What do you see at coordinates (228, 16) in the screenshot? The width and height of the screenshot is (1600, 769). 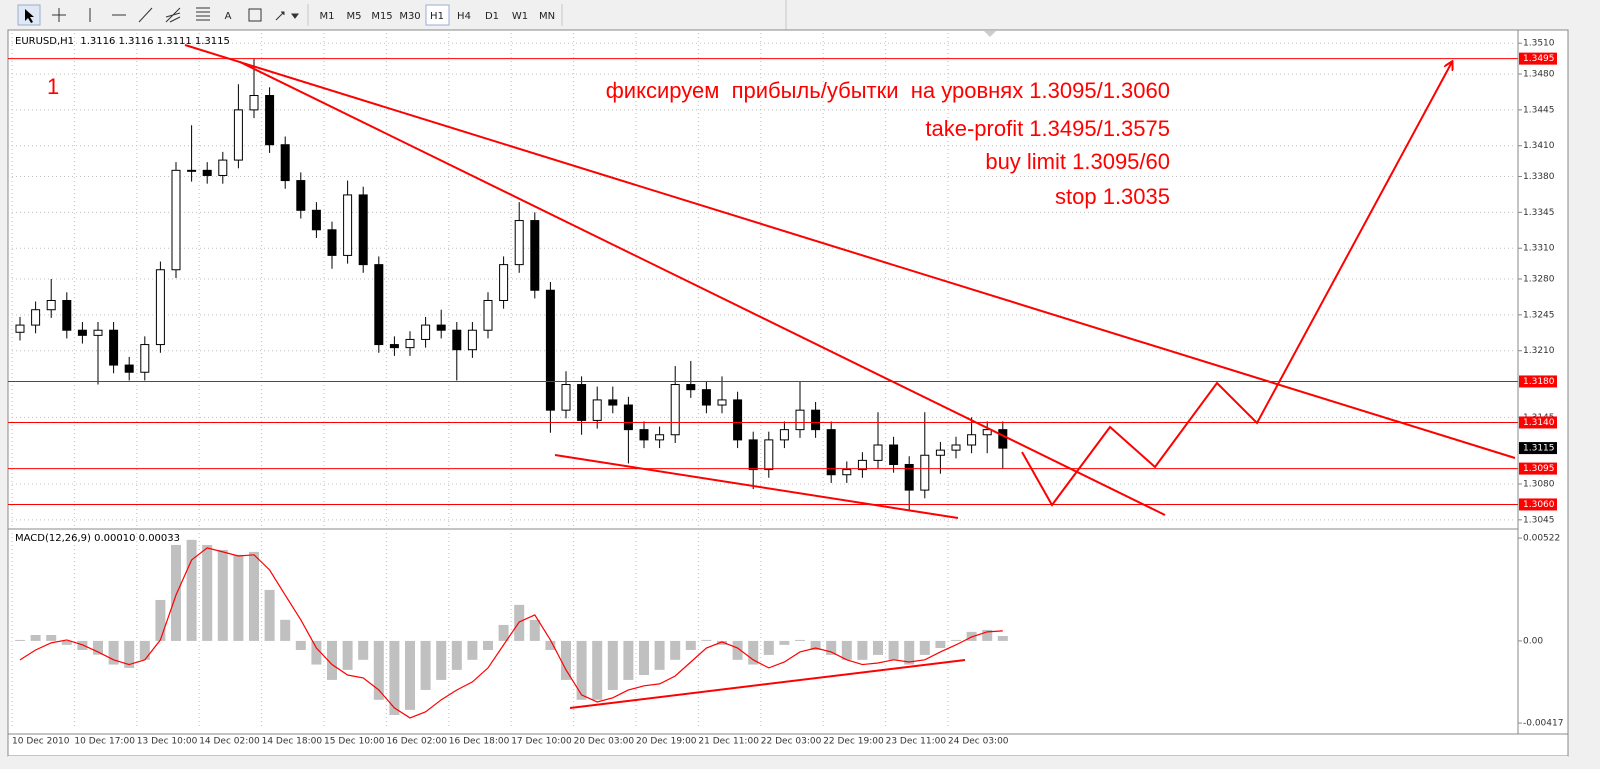 I see `text-tool: A` at bounding box center [228, 16].